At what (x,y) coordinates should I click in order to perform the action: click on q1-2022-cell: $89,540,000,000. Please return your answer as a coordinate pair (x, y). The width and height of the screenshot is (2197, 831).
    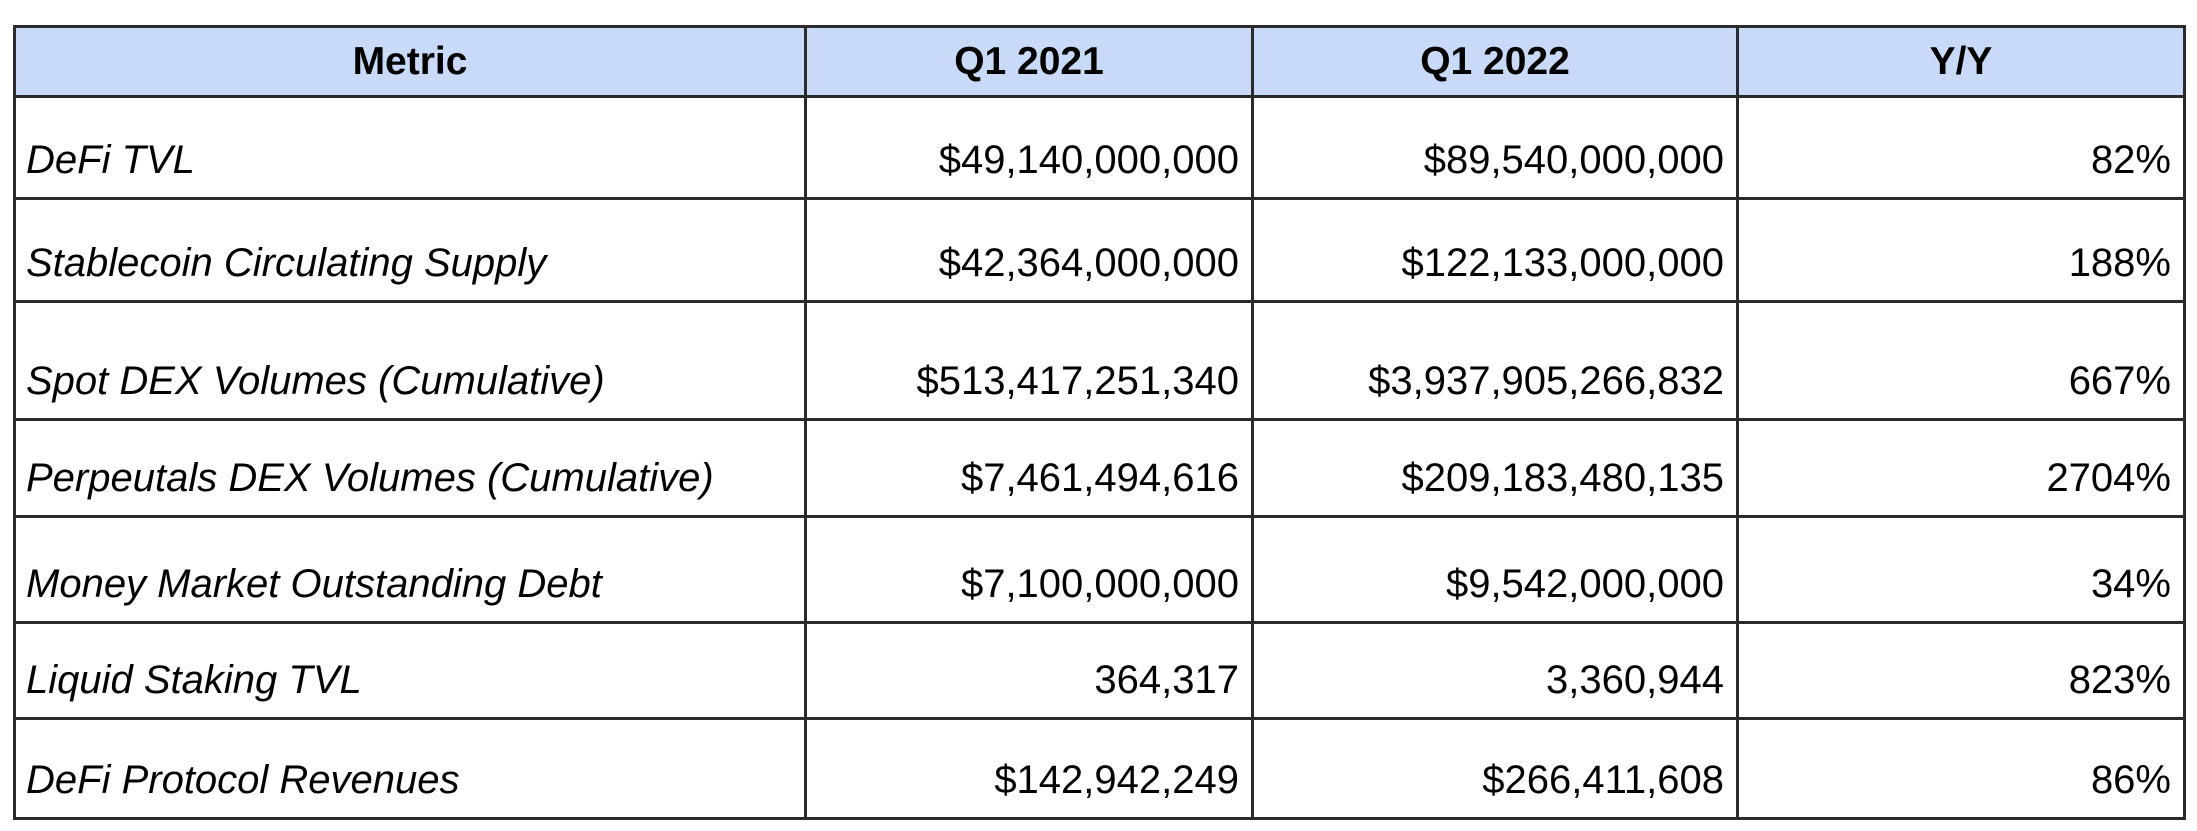
    Looking at the image, I should click on (1495, 147).